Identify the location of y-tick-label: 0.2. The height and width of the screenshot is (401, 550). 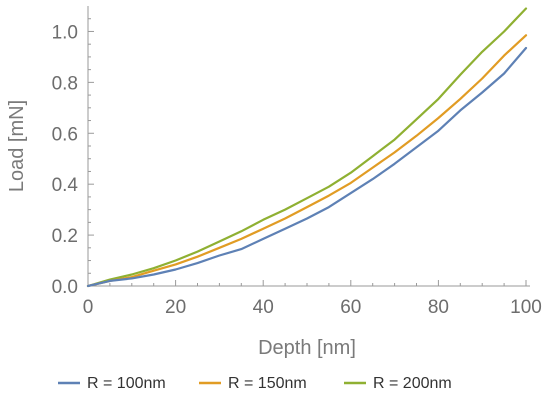
(65, 236).